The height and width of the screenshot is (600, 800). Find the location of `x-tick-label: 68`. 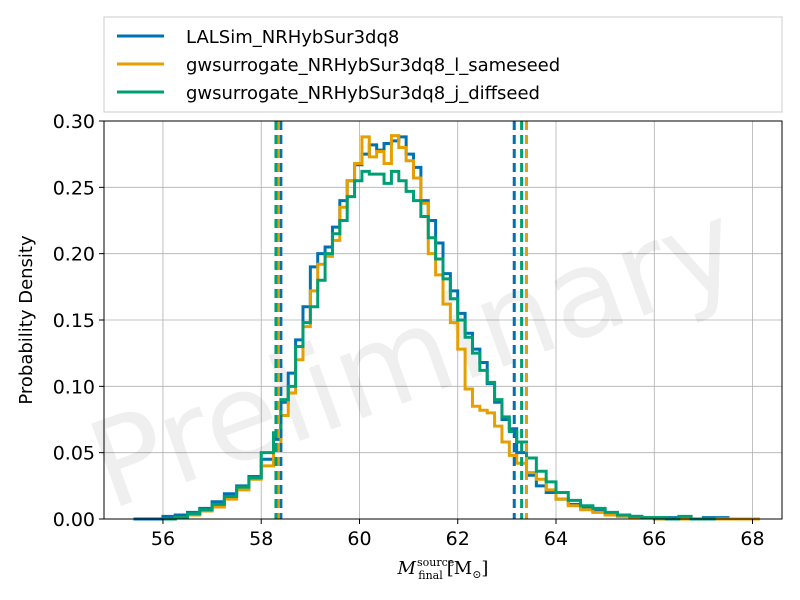

x-tick-label: 68 is located at coordinates (752, 539).